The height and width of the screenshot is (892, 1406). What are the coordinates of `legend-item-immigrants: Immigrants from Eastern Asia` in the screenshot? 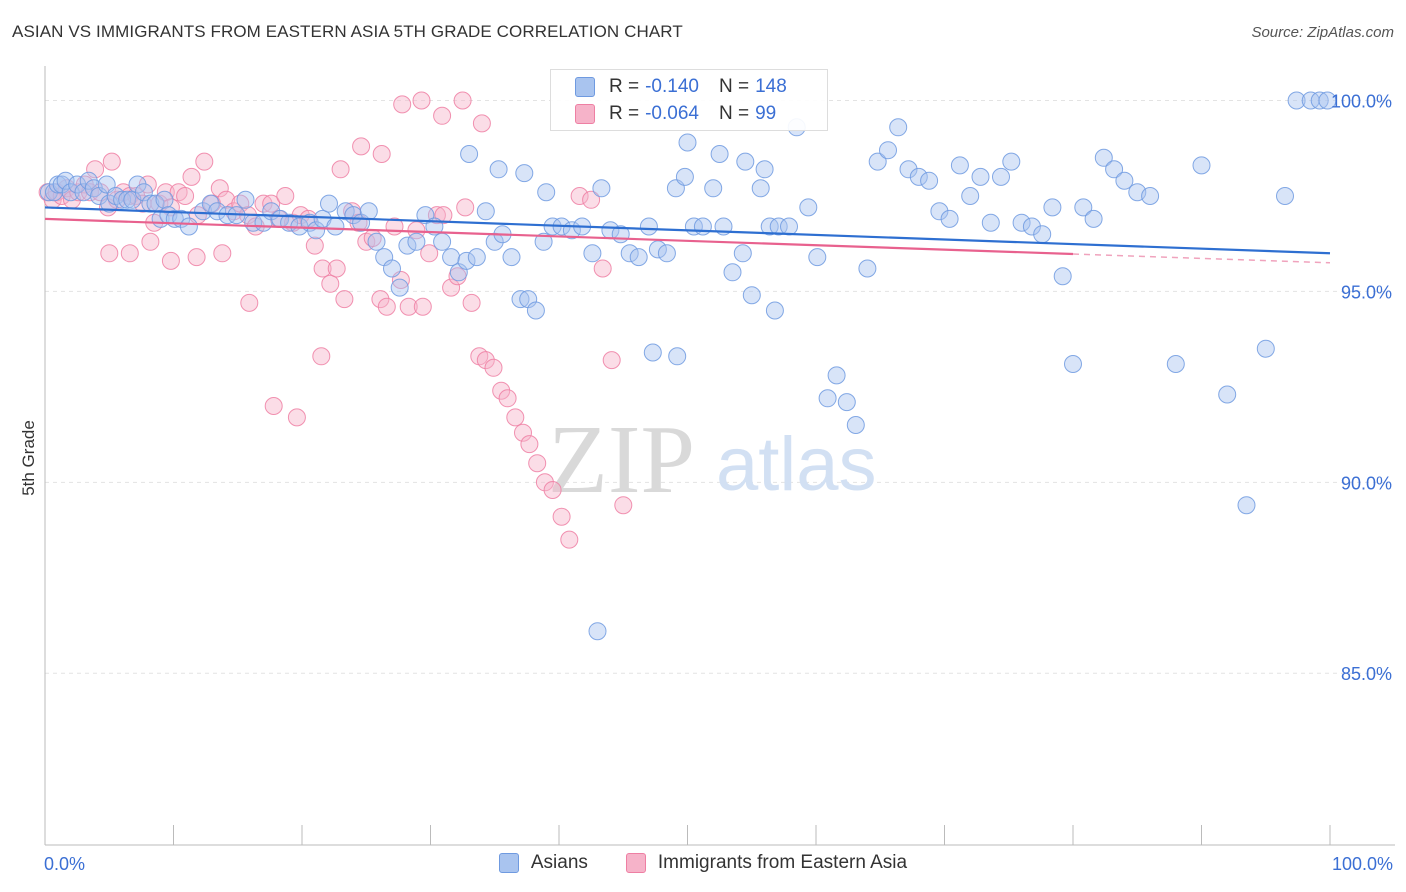 It's located at (766, 863).